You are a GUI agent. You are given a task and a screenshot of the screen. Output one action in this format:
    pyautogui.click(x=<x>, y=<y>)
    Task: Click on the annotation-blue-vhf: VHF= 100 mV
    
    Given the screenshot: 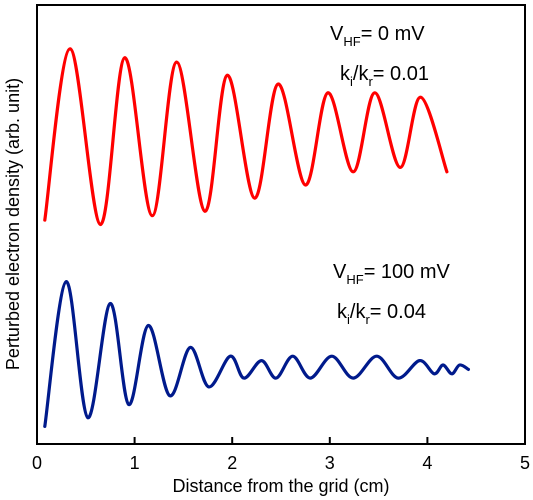 What is the action you would take?
    pyautogui.click(x=392, y=274)
    